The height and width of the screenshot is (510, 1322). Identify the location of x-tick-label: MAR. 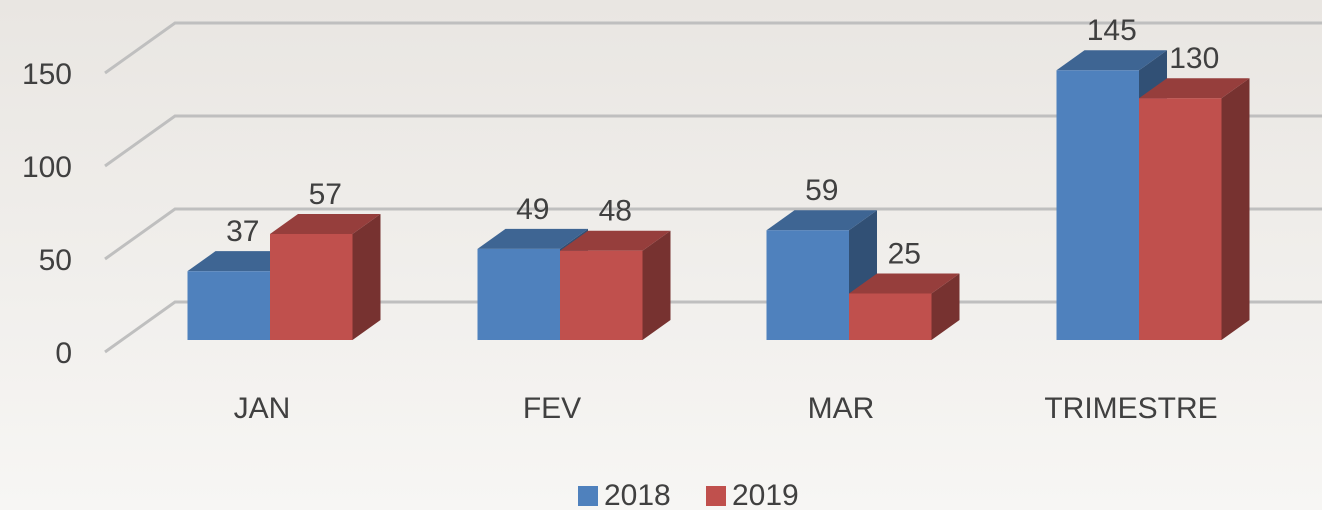
(841, 408).